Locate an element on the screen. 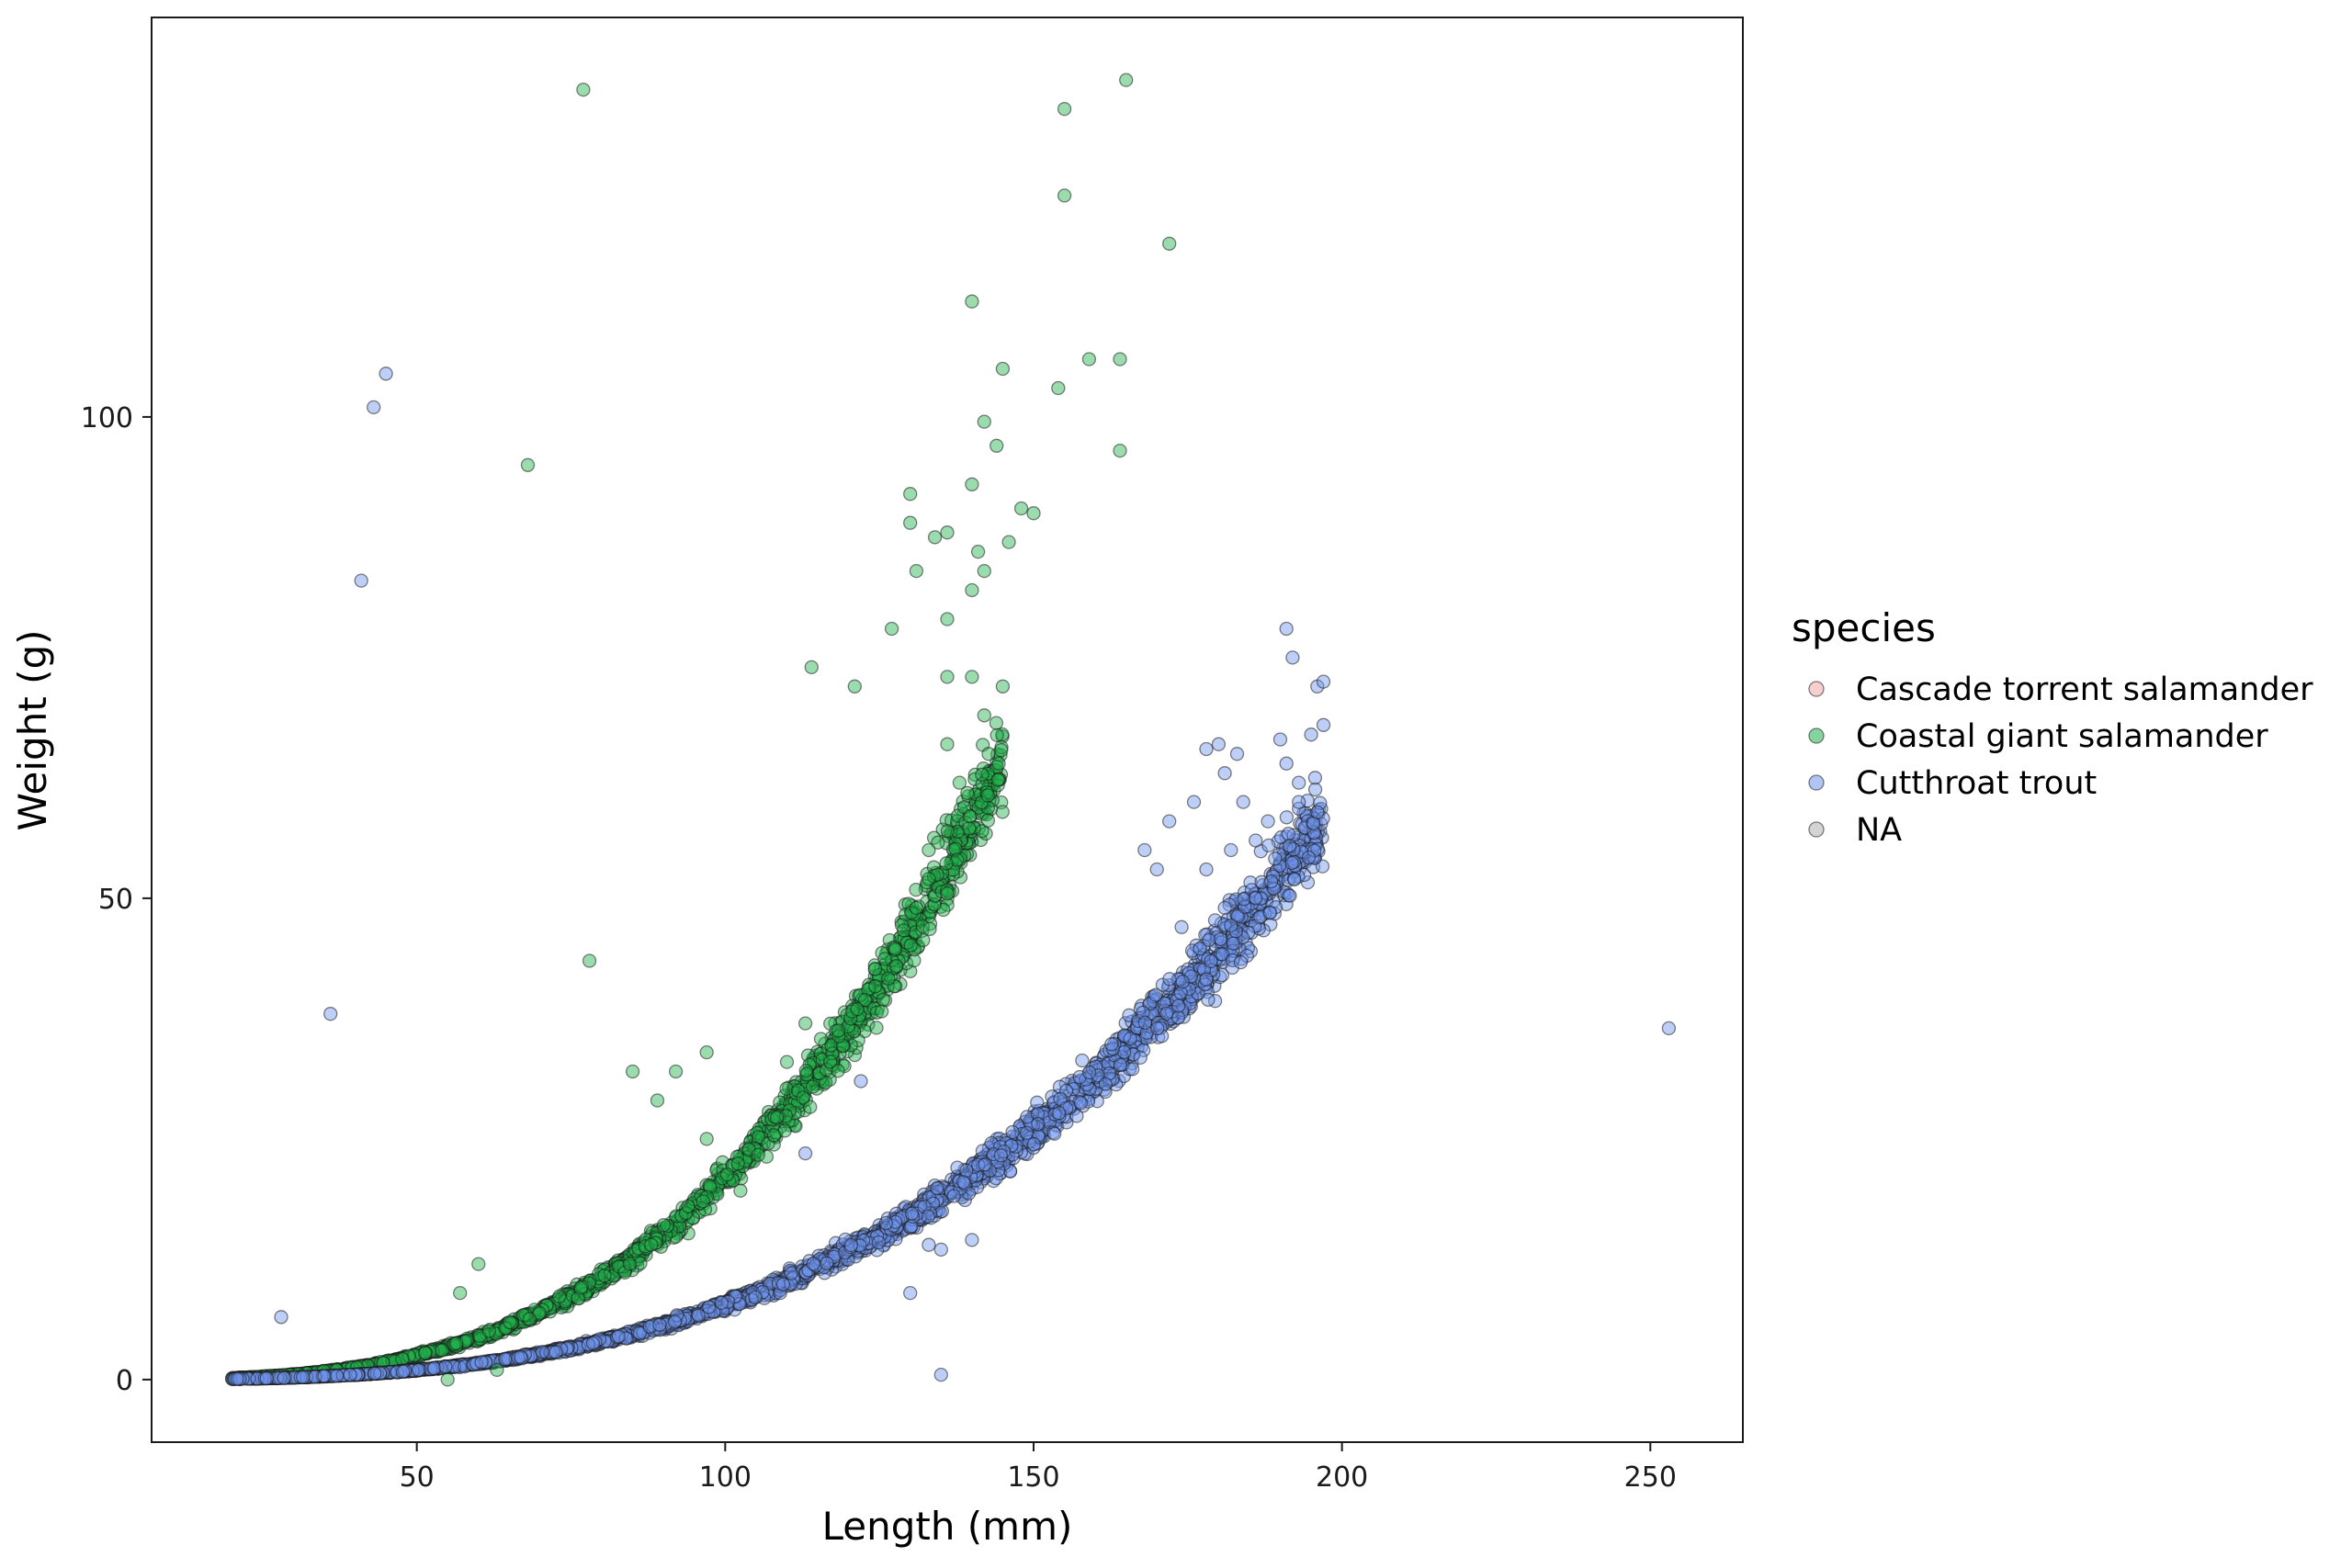  legend-label: Cascade torrent salamander is located at coordinates (2084, 689).